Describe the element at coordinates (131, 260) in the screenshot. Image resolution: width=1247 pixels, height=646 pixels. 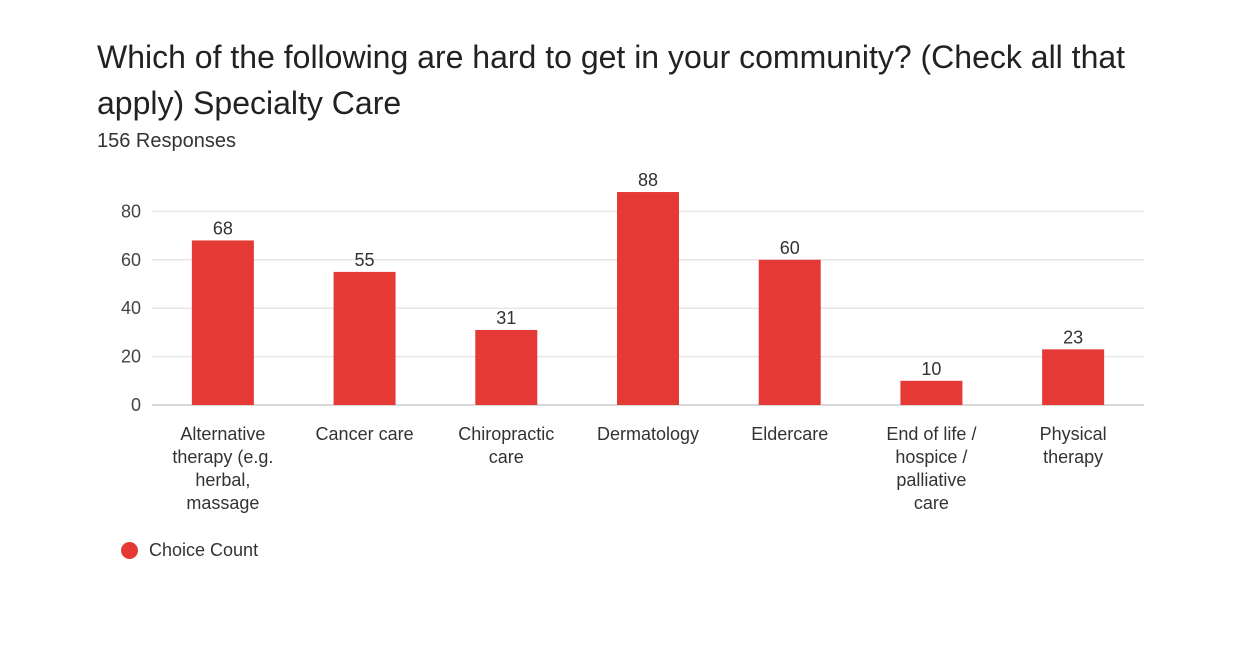
I see `y-tick-label: 60` at that location.